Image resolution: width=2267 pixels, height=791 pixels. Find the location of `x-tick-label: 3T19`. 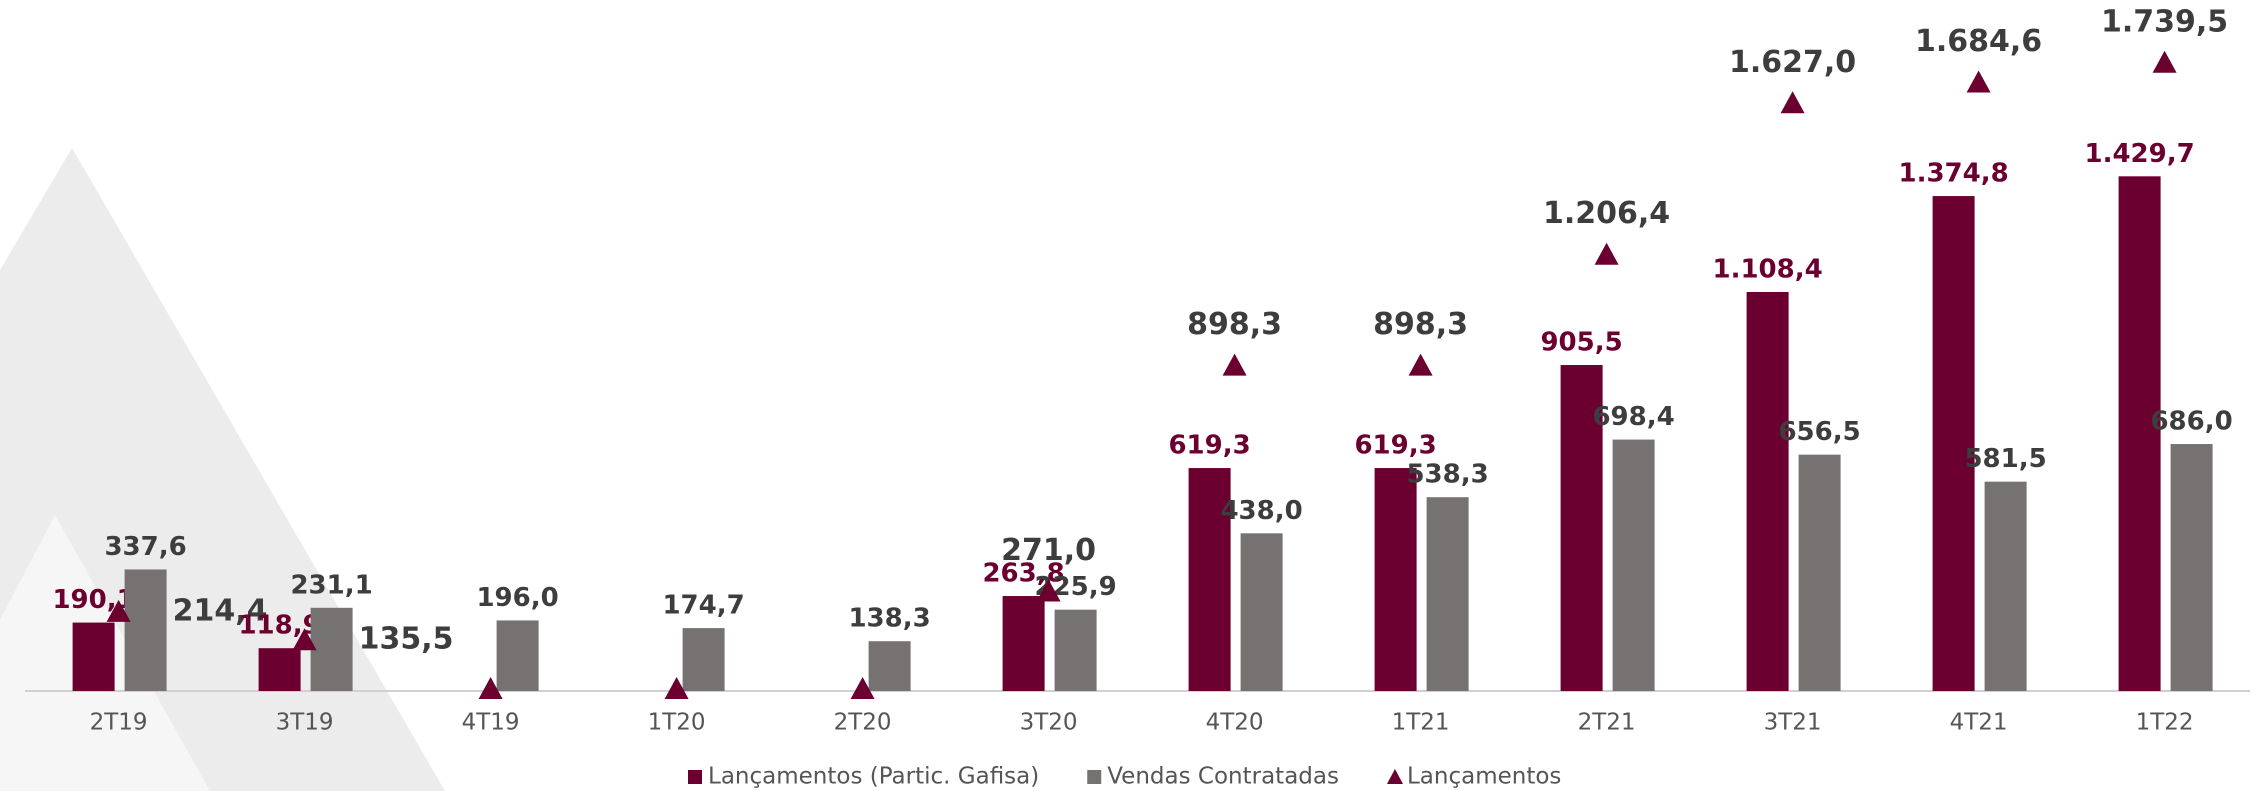

x-tick-label: 3T19 is located at coordinates (305, 723).